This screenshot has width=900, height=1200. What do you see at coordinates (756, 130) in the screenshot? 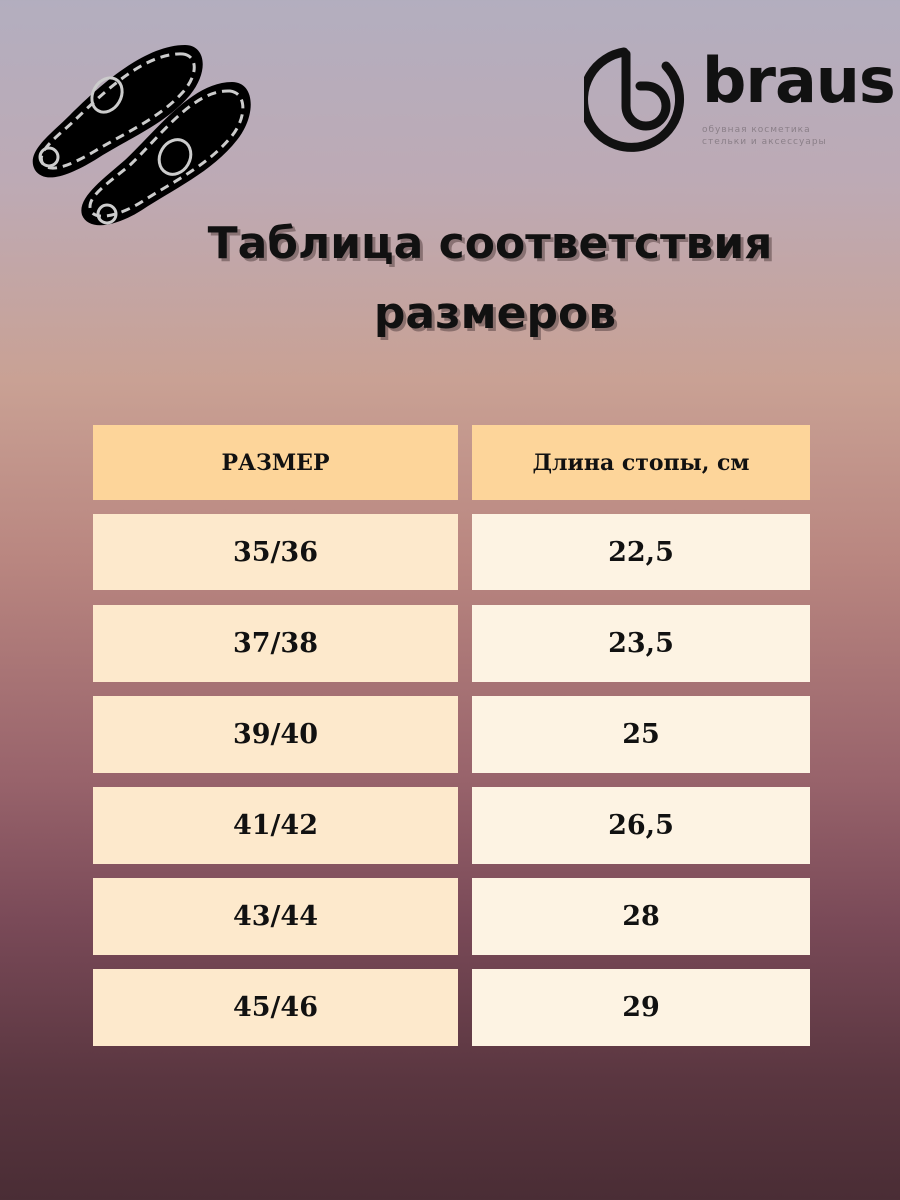
I see `tagline-line1: обувная косметика` at bounding box center [756, 130].